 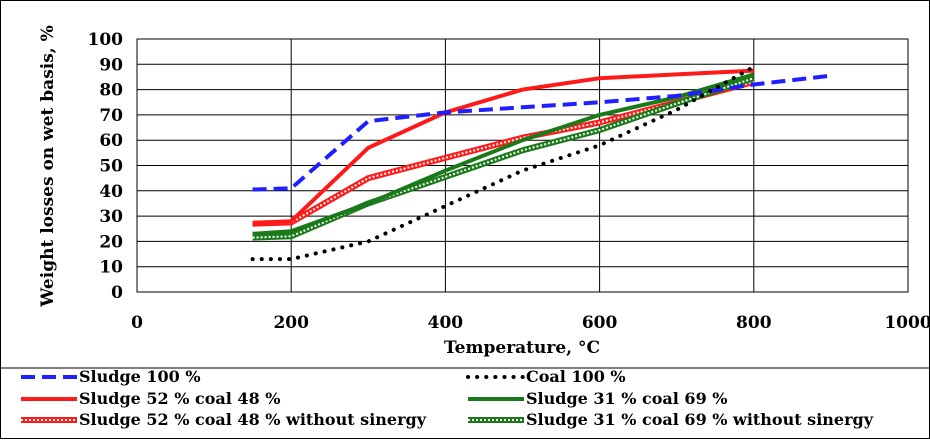 What do you see at coordinates (111, 268) in the screenshot?
I see `y-tick-label: 10` at bounding box center [111, 268].